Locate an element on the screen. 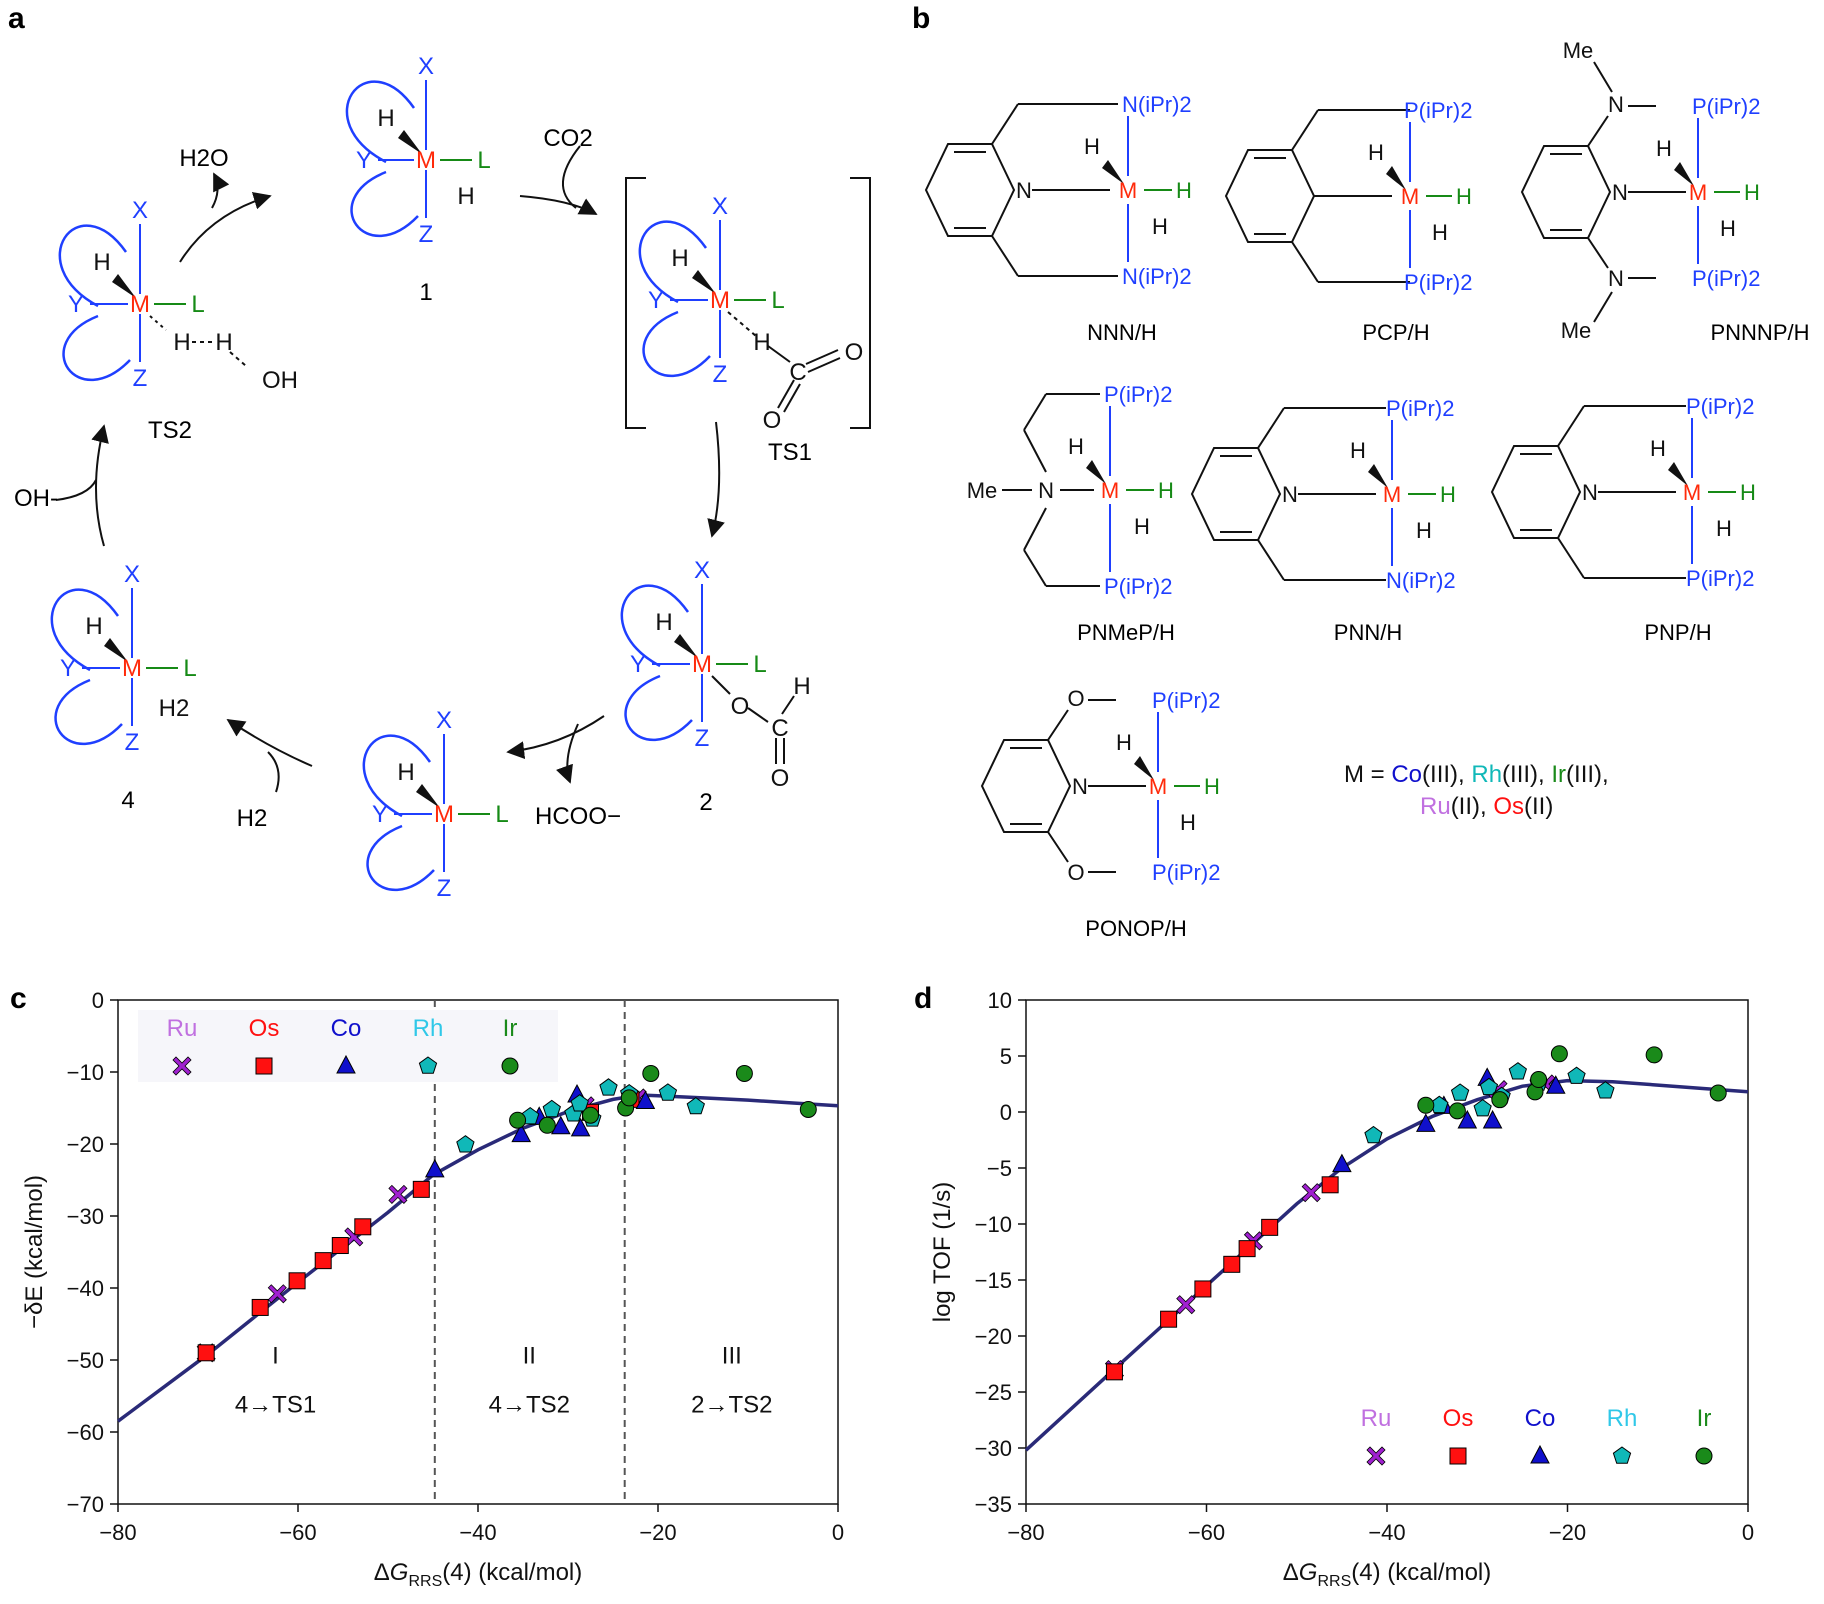  y-tick-label: −10 is located at coordinates (993, 1224).